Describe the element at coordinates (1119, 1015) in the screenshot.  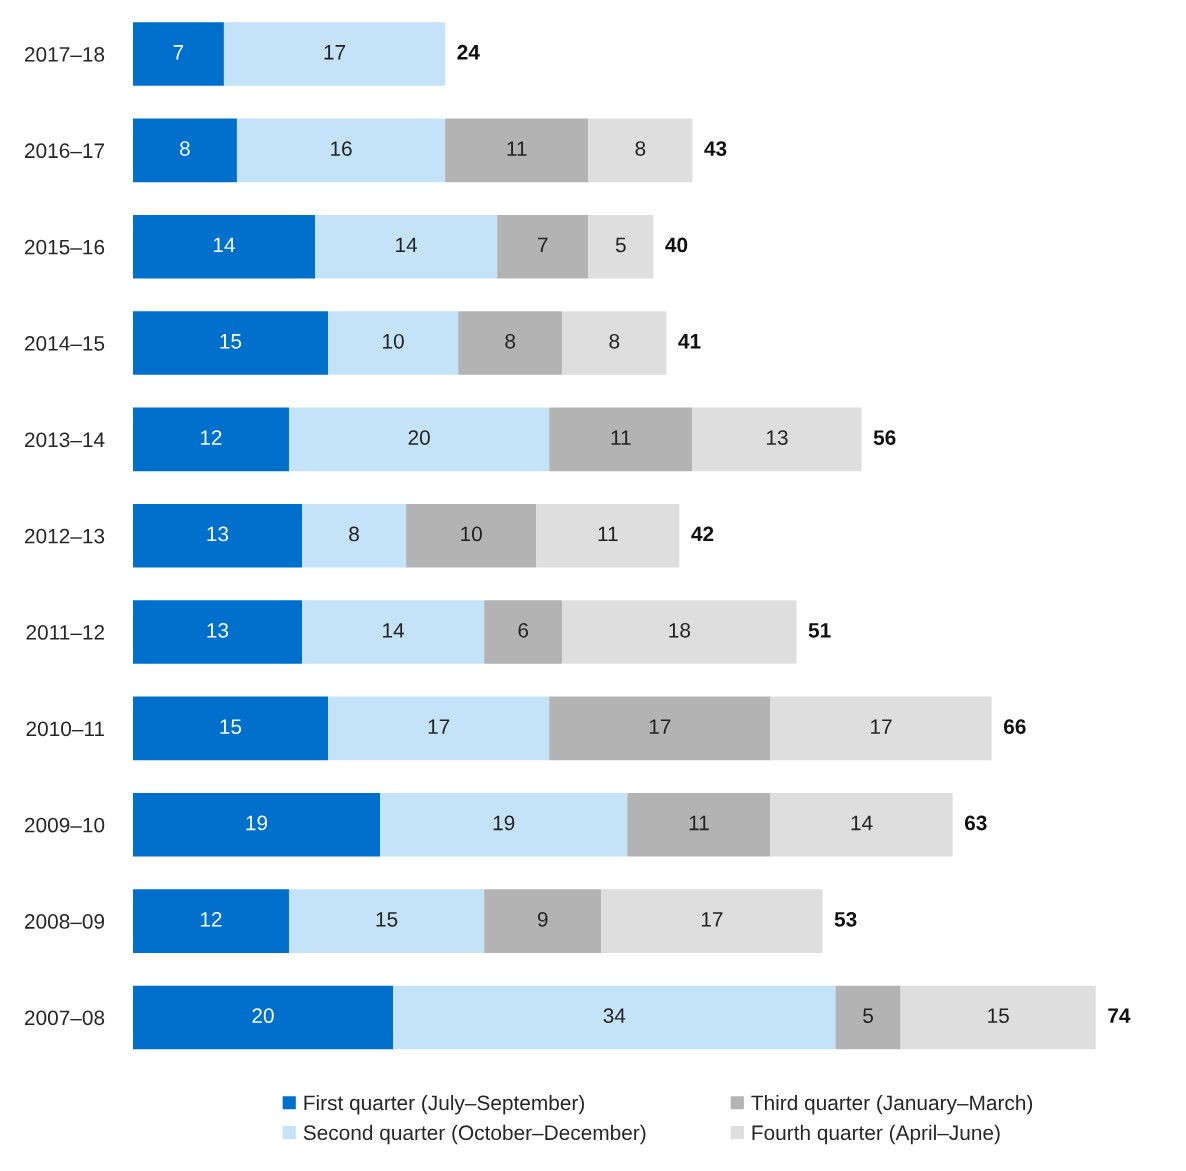
I see `total-label: 74` at that location.